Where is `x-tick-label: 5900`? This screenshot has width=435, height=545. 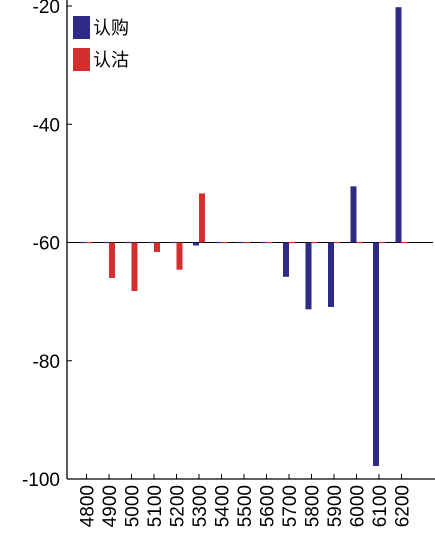
x-tick-label: 5900 is located at coordinates (335, 506).